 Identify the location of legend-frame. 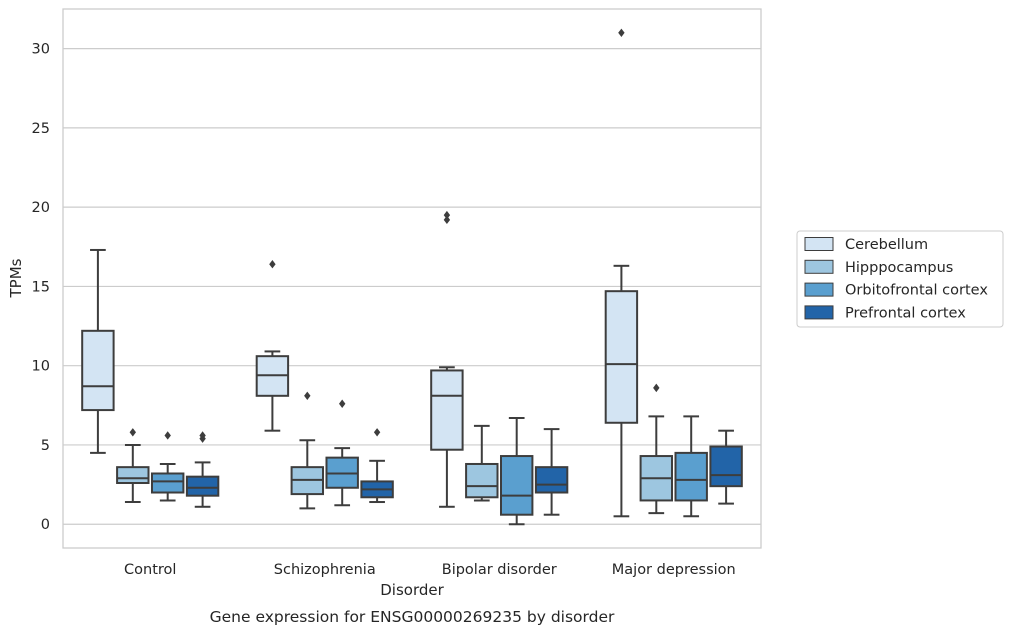
(900, 279).